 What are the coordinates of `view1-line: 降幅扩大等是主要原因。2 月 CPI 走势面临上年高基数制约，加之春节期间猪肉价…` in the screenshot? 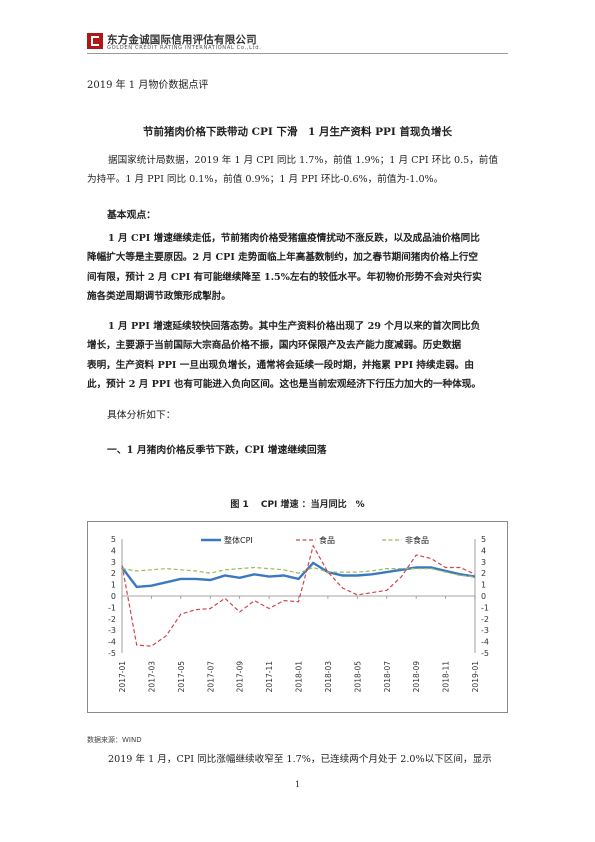 It's located at (283, 258).